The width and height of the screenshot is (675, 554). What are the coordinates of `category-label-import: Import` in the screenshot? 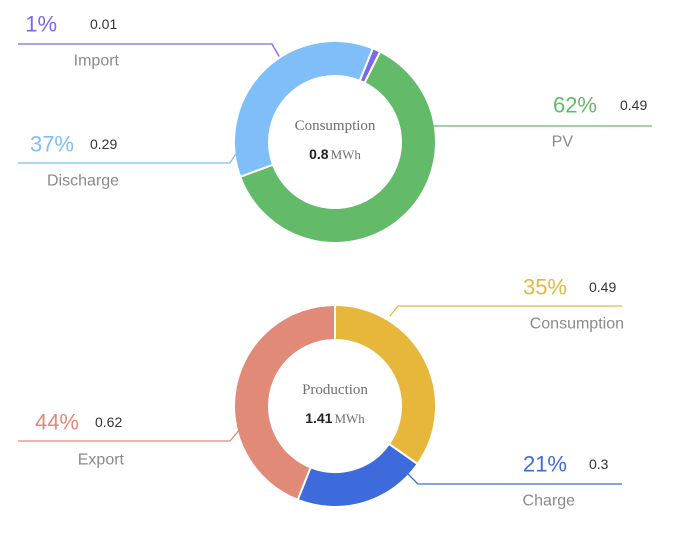 It's located at (97, 61).